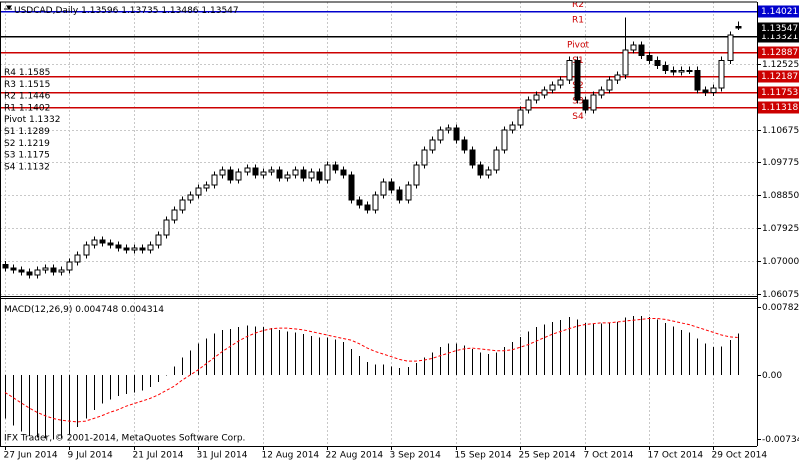 The image size is (799, 464). I want to click on level-value: 1.1446, so click(35, 96).